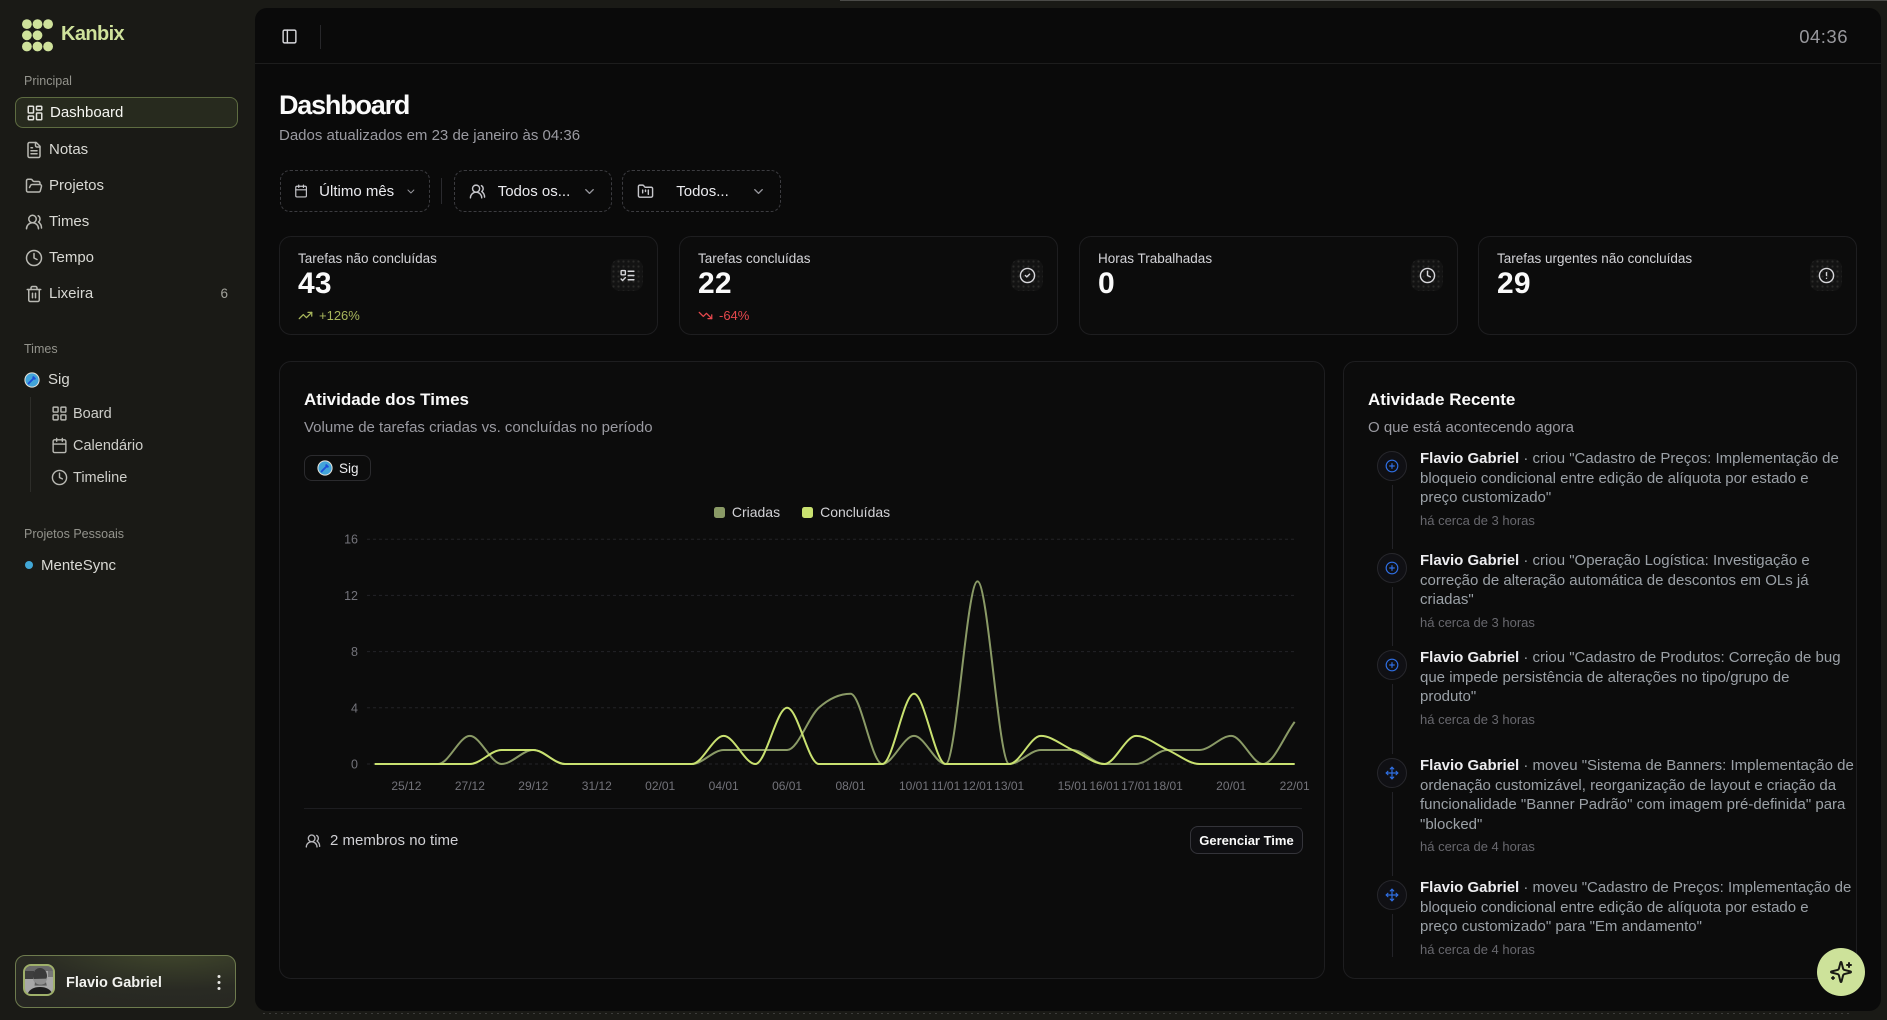  What do you see at coordinates (977, 786) in the screenshot?
I see `svg-text: 12/01` at bounding box center [977, 786].